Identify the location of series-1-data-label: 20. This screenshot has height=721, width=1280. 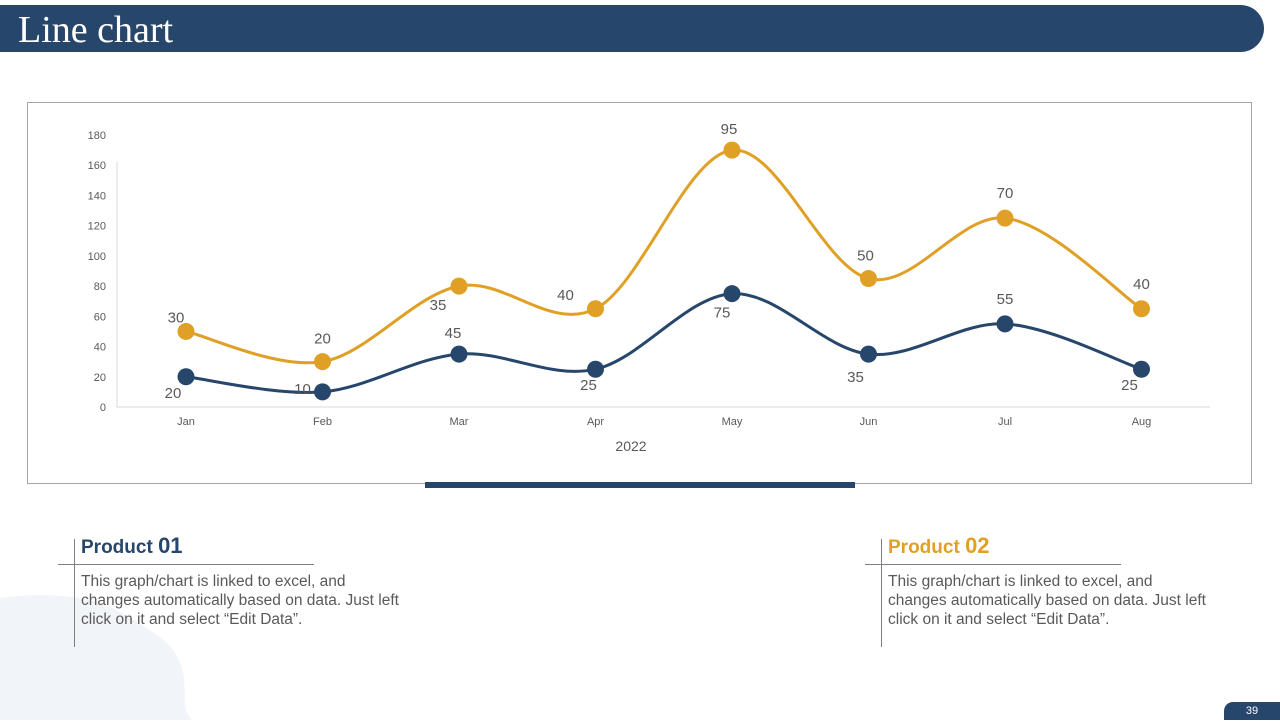
(173, 393).